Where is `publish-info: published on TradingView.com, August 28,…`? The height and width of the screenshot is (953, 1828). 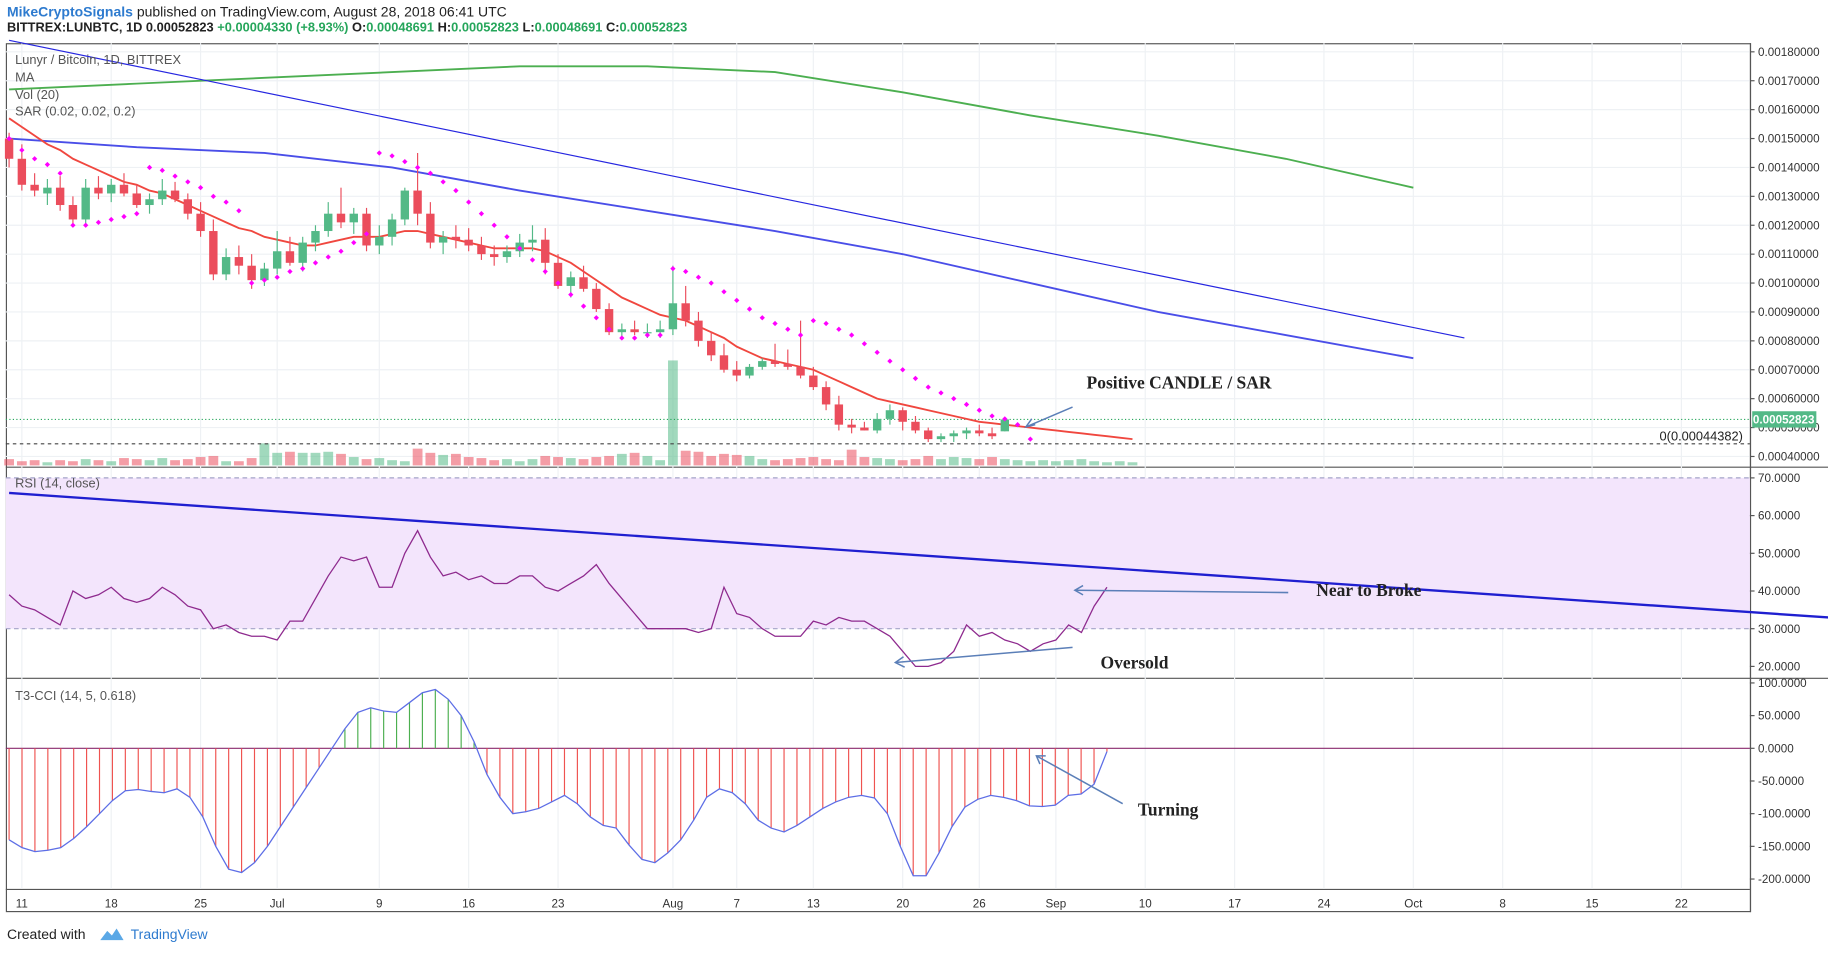
publish-info: published on TradingView.com, August 28,… is located at coordinates (321, 11).